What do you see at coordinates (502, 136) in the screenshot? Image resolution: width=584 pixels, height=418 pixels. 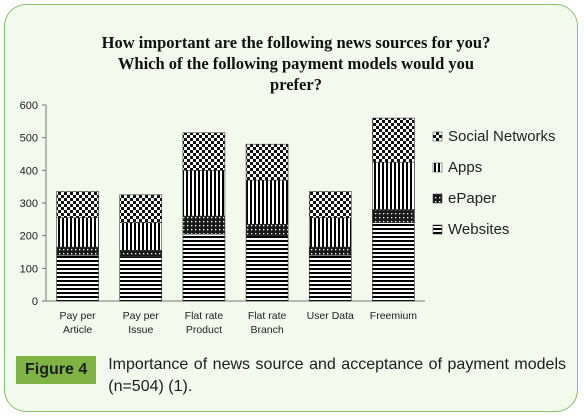 I see `legend-label: Social Networks` at bounding box center [502, 136].